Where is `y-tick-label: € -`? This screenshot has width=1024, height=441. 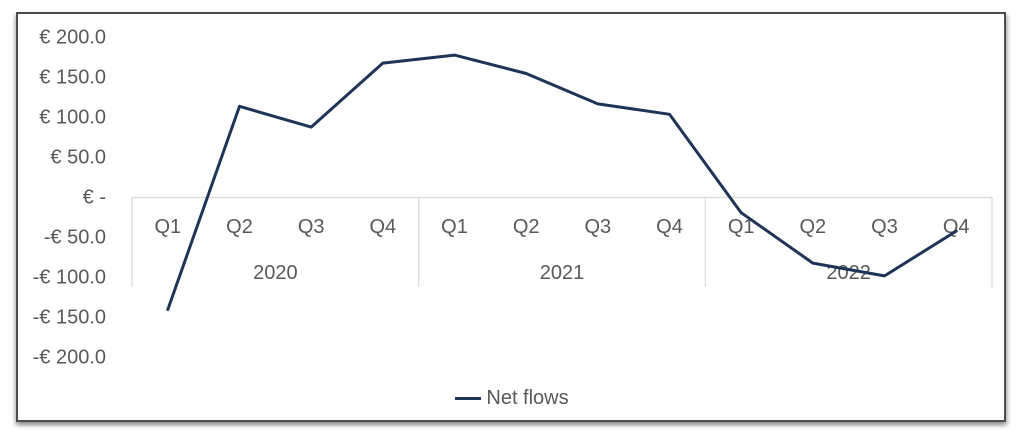
y-tick-label: € - is located at coordinates (94, 198).